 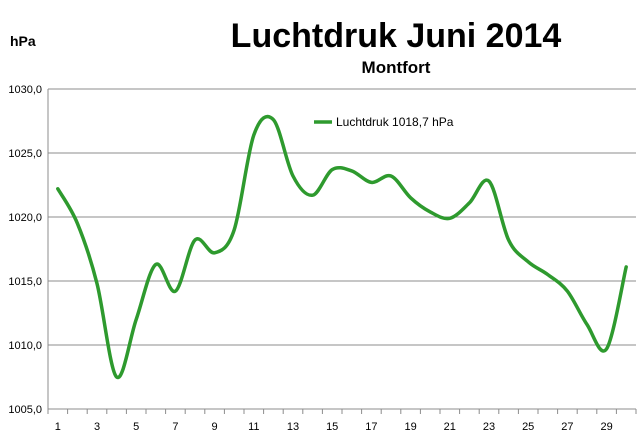 What do you see at coordinates (396, 67) in the screenshot?
I see `chart-subtitle: Montfort` at bounding box center [396, 67].